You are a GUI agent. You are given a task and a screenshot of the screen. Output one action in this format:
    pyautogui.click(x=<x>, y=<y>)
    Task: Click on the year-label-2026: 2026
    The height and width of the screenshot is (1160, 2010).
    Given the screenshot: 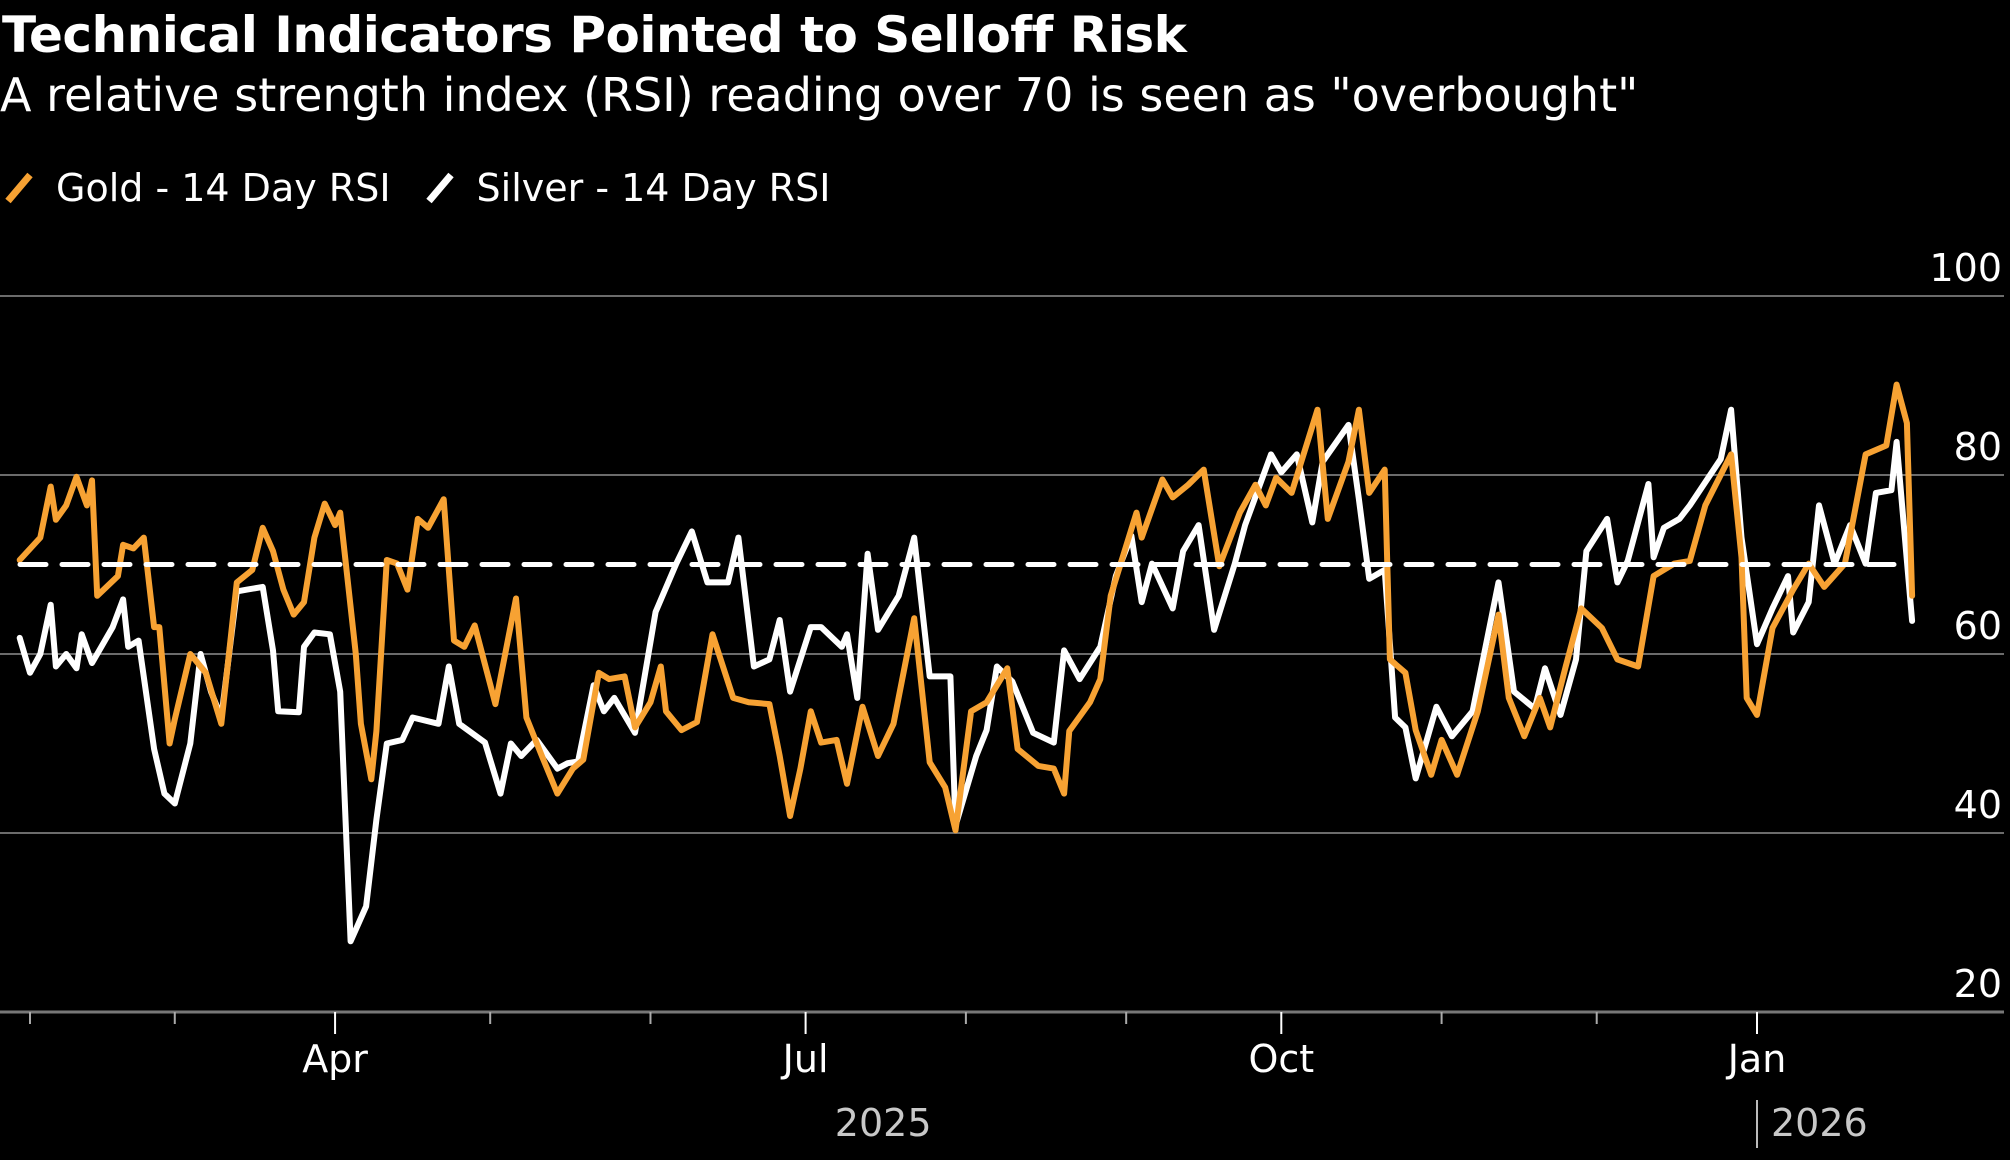 What is the action you would take?
    pyautogui.click(x=1819, y=1123)
    